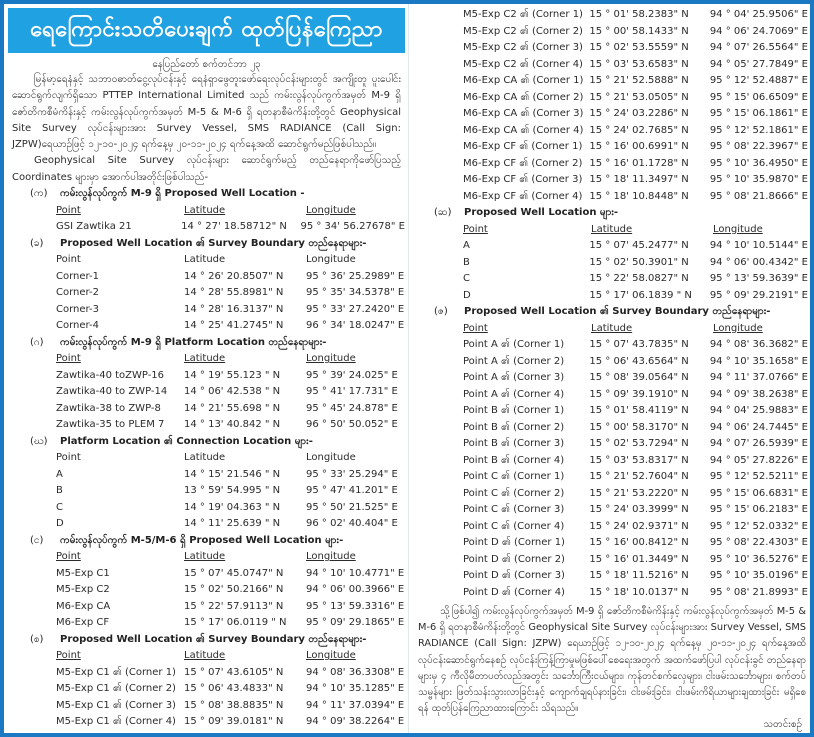 Image resolution: width=814 pixels, height=737 pixels. I want to click on table-row: C 14 ° 19' 04.363 " N 95 ° 50' 21.525" E, so click(206, 508).